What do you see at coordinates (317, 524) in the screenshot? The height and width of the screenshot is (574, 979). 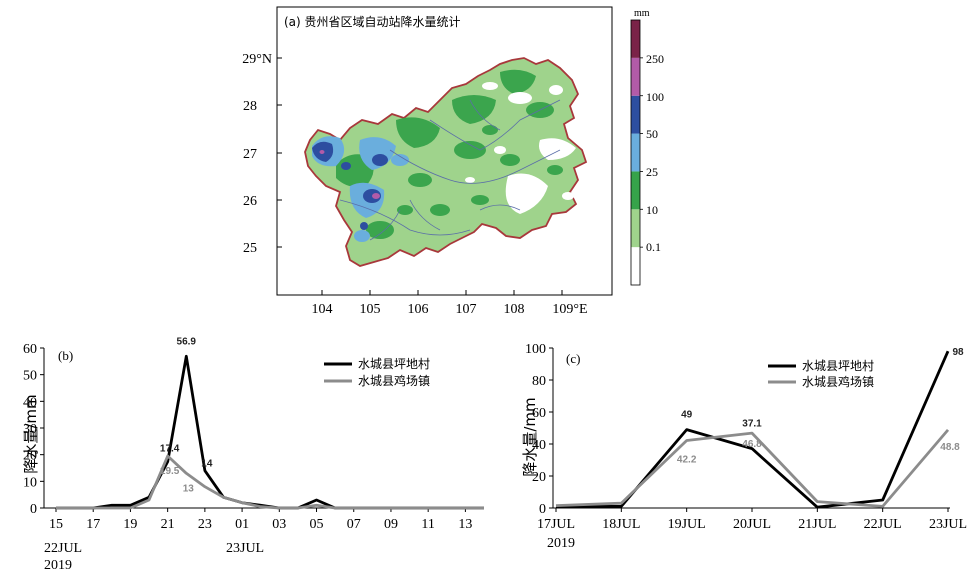 I see `chart-b-x-tick-label: 05` at bounding box center [317, 524].